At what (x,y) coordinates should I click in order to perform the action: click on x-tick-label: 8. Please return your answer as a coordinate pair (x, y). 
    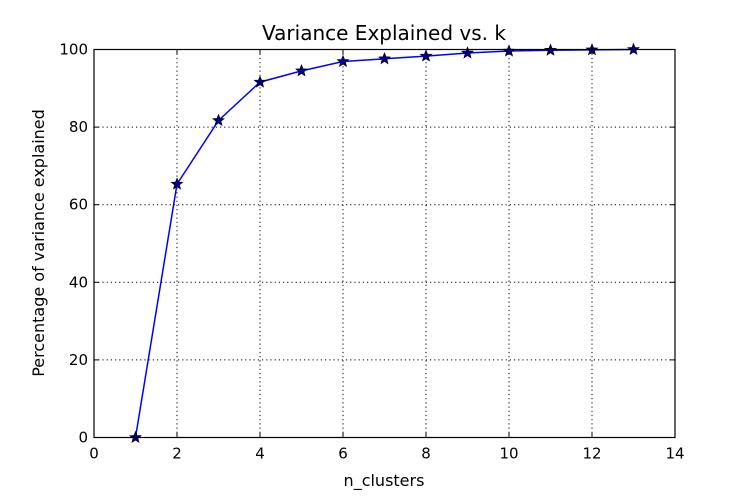
    Looking at the image, I should click on (426, 454).